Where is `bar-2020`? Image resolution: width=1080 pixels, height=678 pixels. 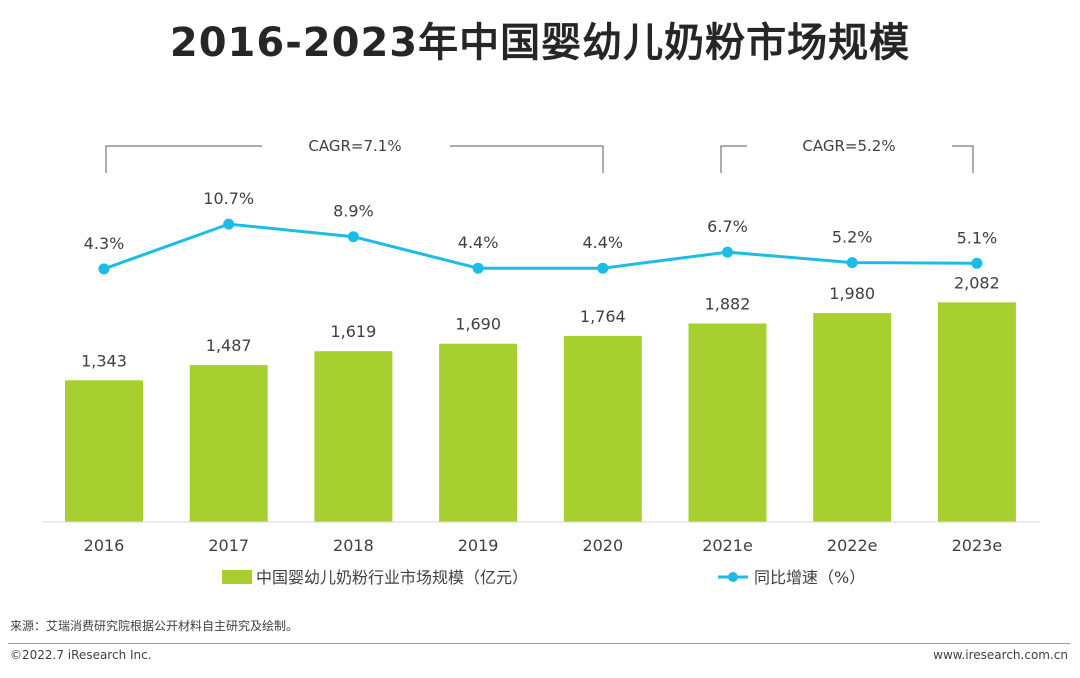
bar-2020 is located at coordinates (602, 428).